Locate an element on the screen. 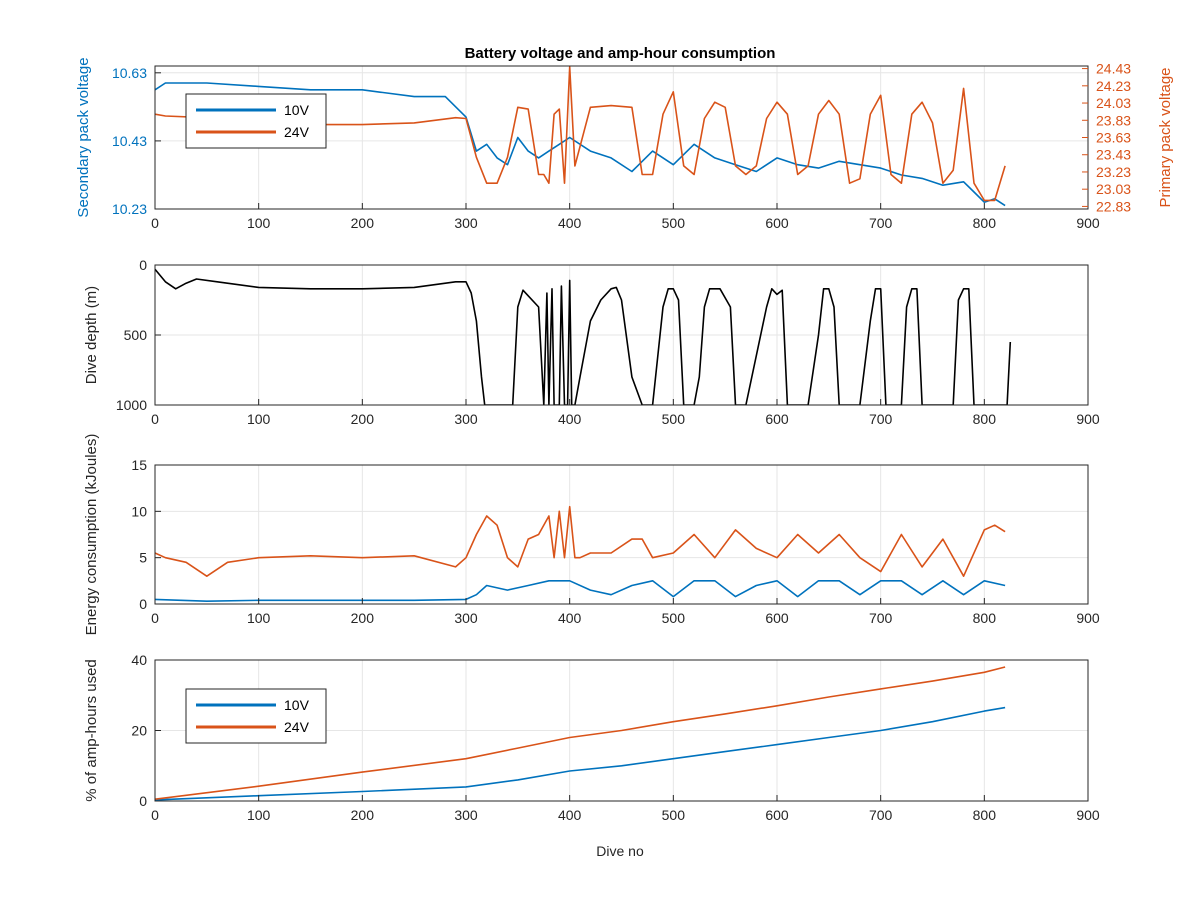  y-tick-label: 1000 is located at coordinates (131, 405).